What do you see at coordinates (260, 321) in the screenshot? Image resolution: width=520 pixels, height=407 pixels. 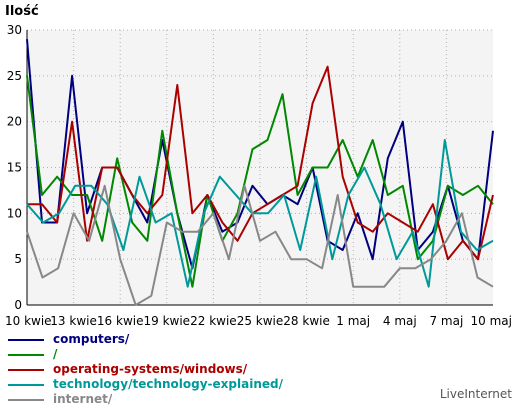 I see `x-tick-label: 25 kwie` at bounding box center [260, 321].